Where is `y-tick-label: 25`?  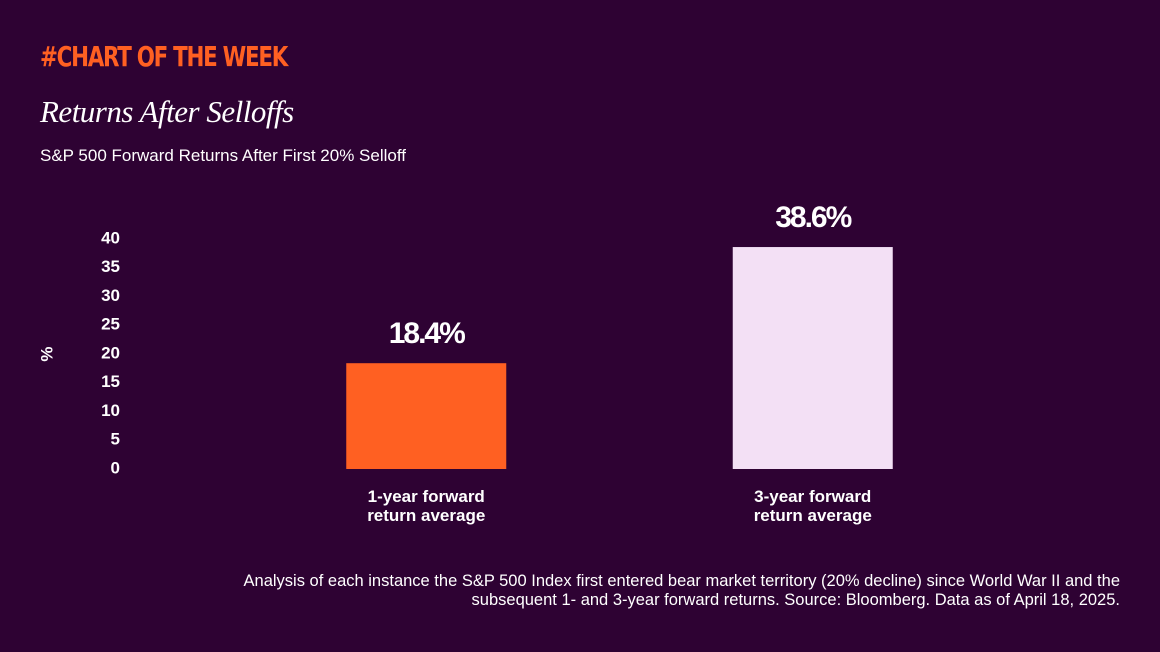
y-tick-label: 25 is located at coordinates (110, 324).